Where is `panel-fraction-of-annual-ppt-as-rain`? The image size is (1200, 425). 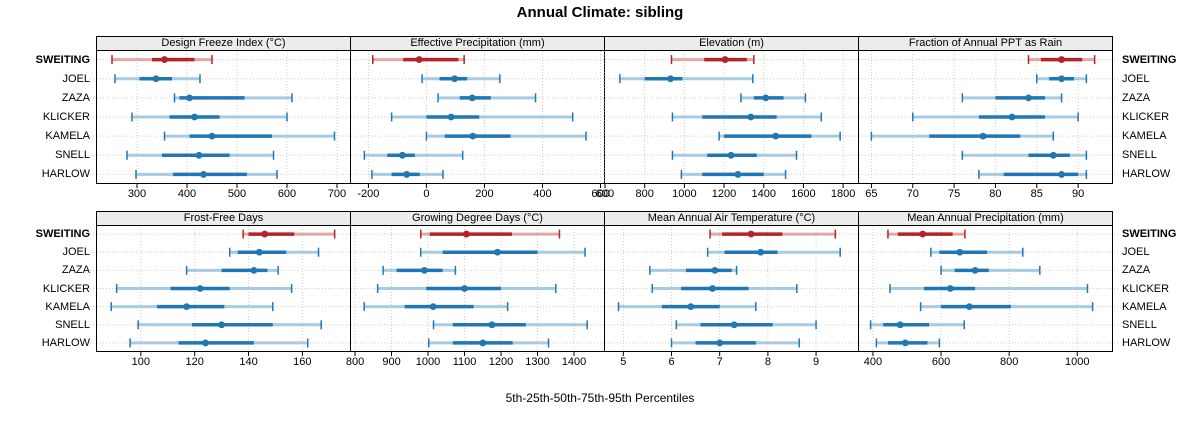 panel-fraction-of-annual-ppt-as-rain is located at coordinates (988, 119).